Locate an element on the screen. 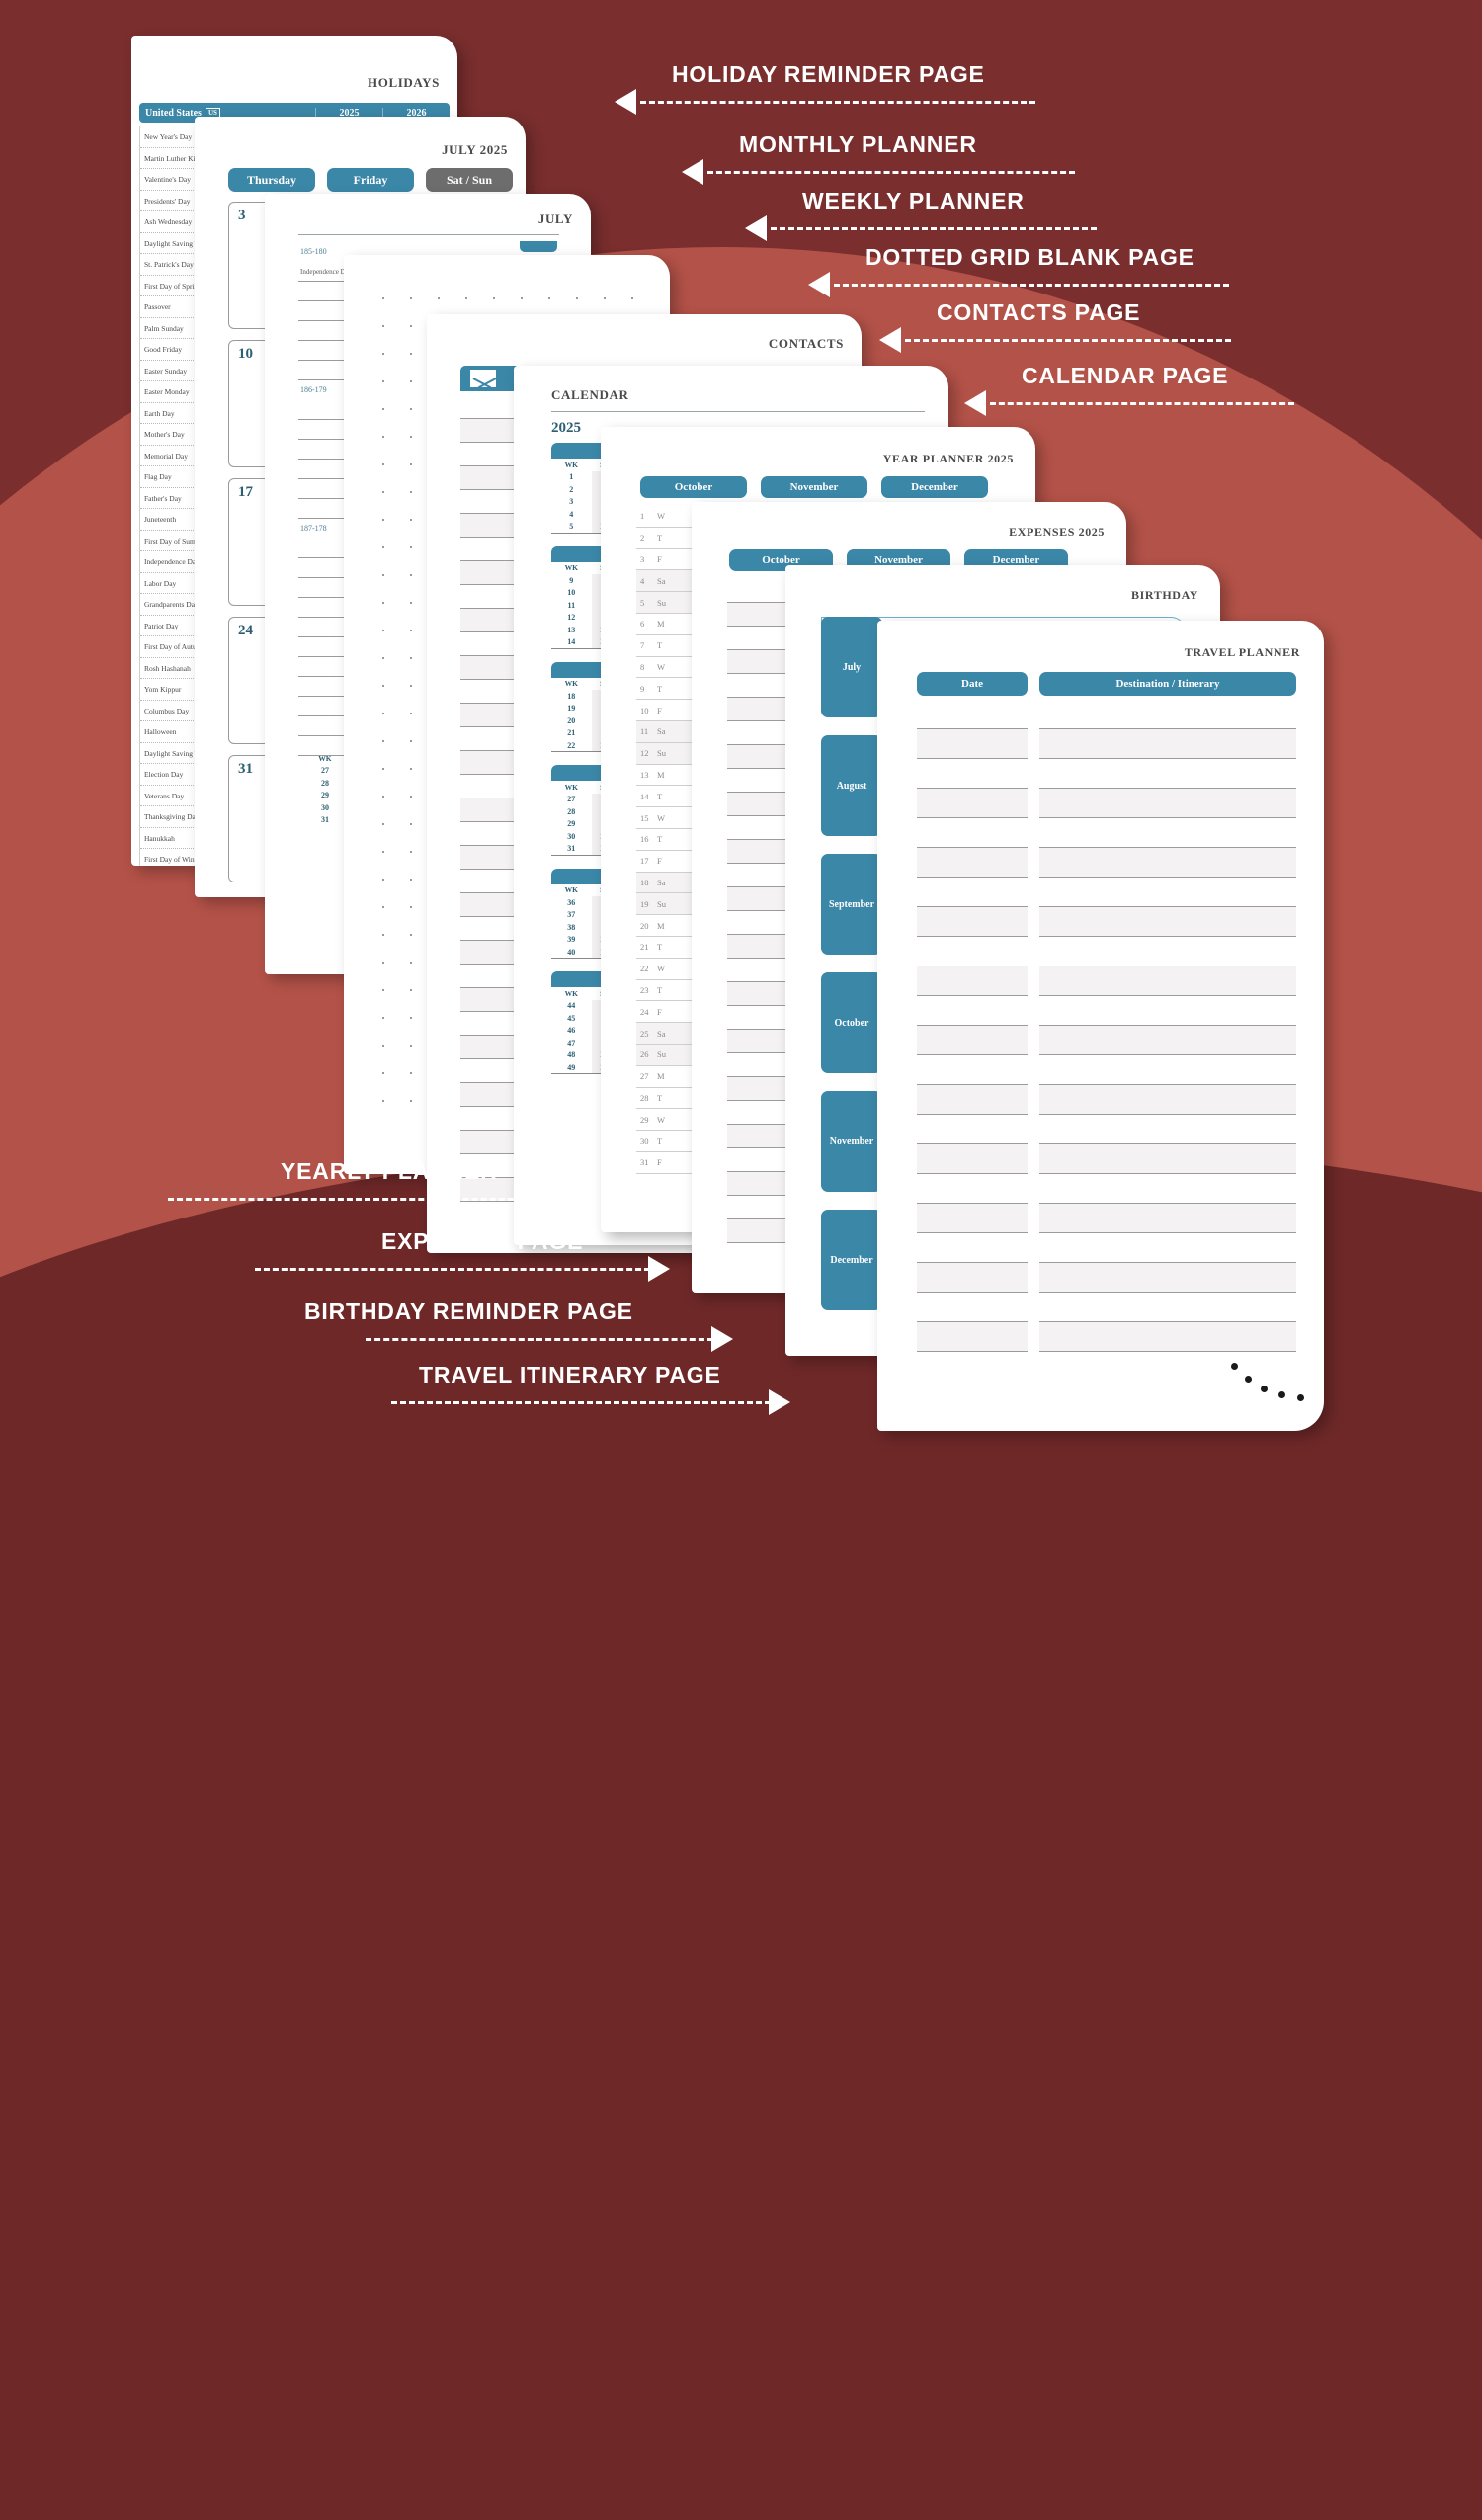 Image resolution: width=1482 pixels, height=2520 pixels. year-planner-day-row: 27 M is located at coordinates (671, 1077).